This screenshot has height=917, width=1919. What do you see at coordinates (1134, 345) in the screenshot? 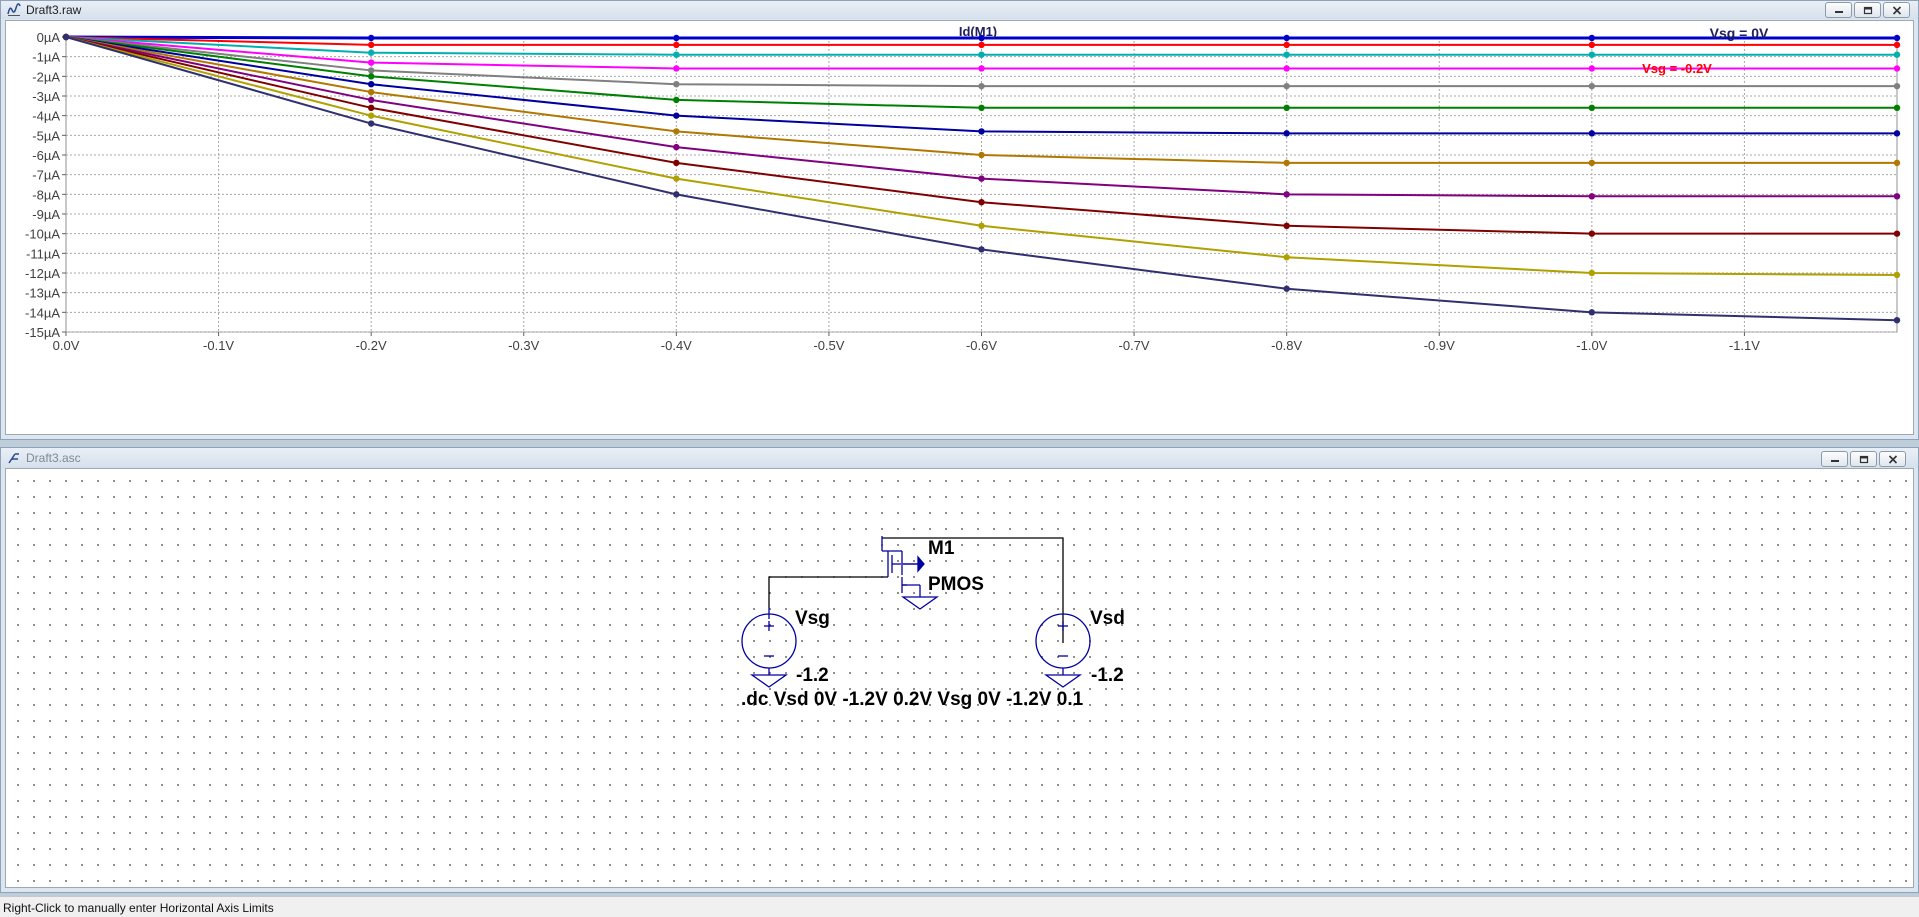
I see `x-tick-label: -0.7V` at bounding box center [1134, 345].